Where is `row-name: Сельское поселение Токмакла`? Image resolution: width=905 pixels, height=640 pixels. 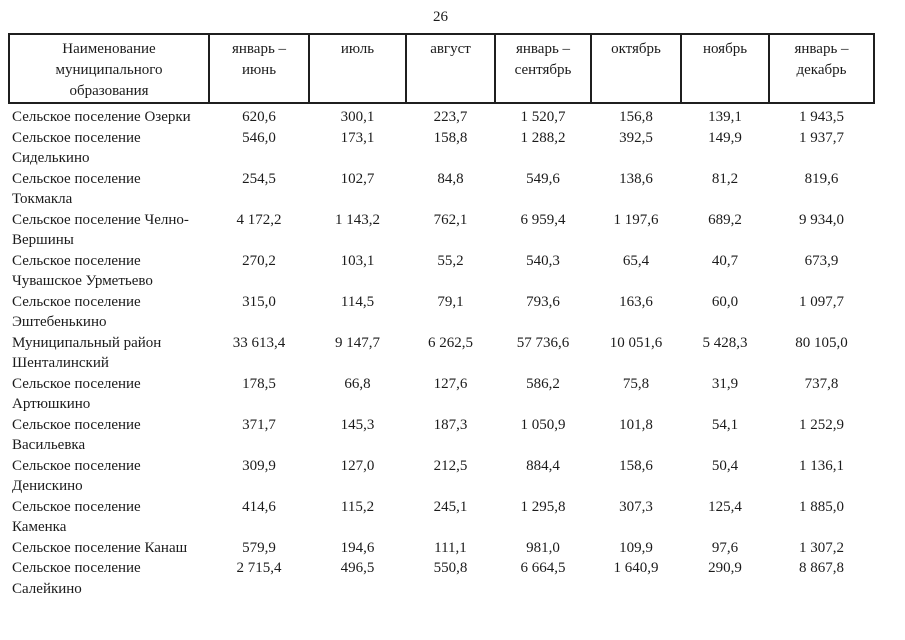 row-name: Сельское поселение Токмакла is located at coordinates (76, 189).